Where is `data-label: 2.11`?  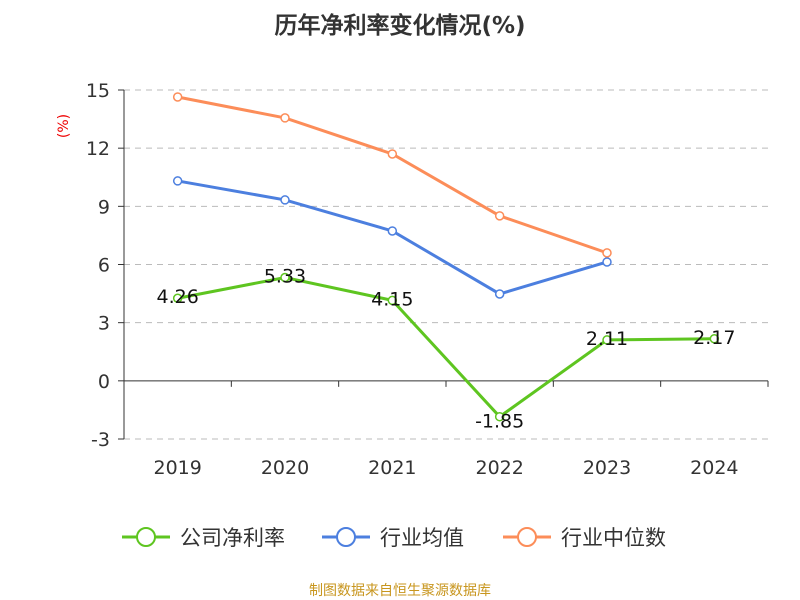 data-label: 2.11 is located at coordinates (607, 339).